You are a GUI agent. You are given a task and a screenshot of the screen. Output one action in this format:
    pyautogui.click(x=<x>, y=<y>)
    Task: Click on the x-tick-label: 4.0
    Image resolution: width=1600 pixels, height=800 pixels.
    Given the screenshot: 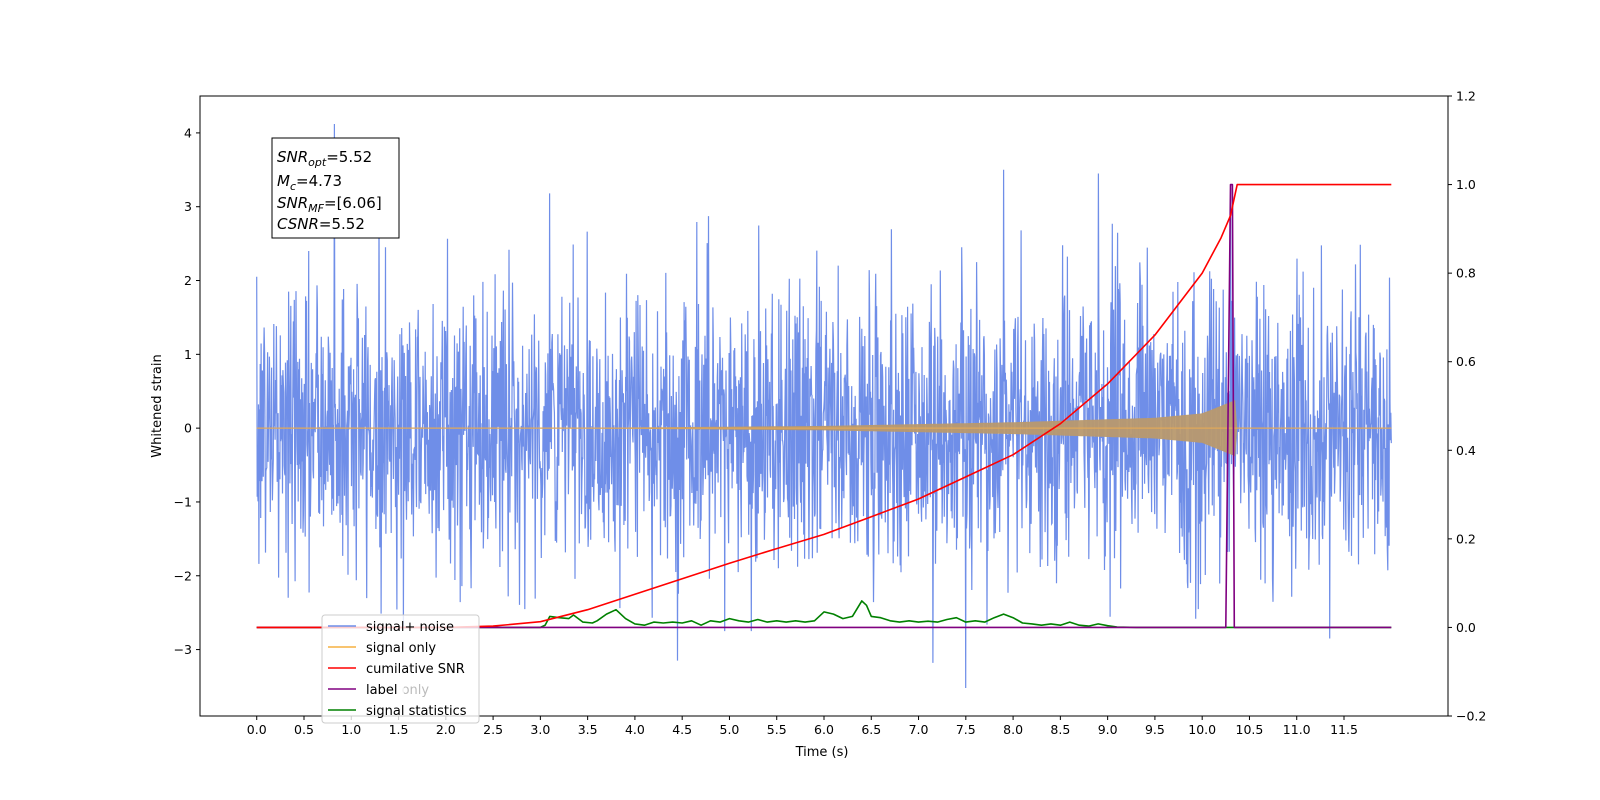 What is the action you would take?
    pyautogui.click(x=635, y=729)
    